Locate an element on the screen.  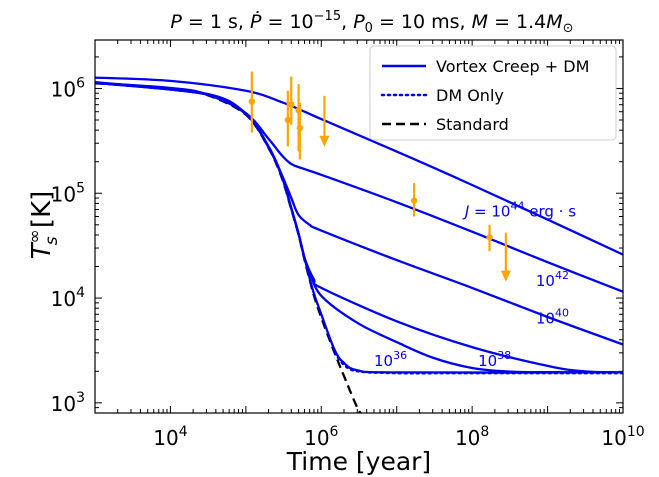
legend: Vortex Creep + DM DM Only Standard is located at coordinates (493, 93).